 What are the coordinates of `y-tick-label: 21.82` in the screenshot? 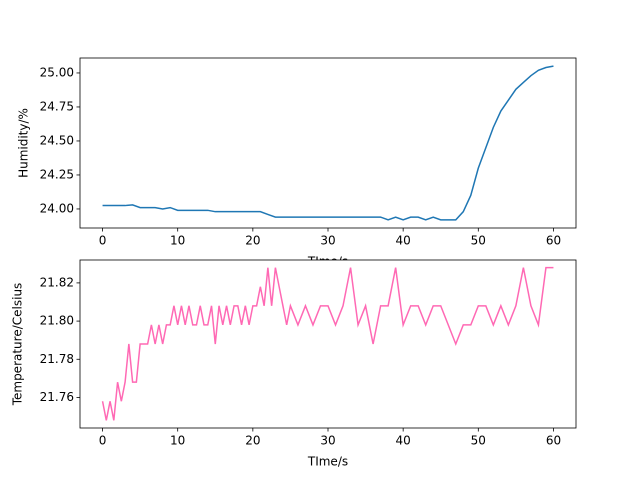 It's located at (57, 282).